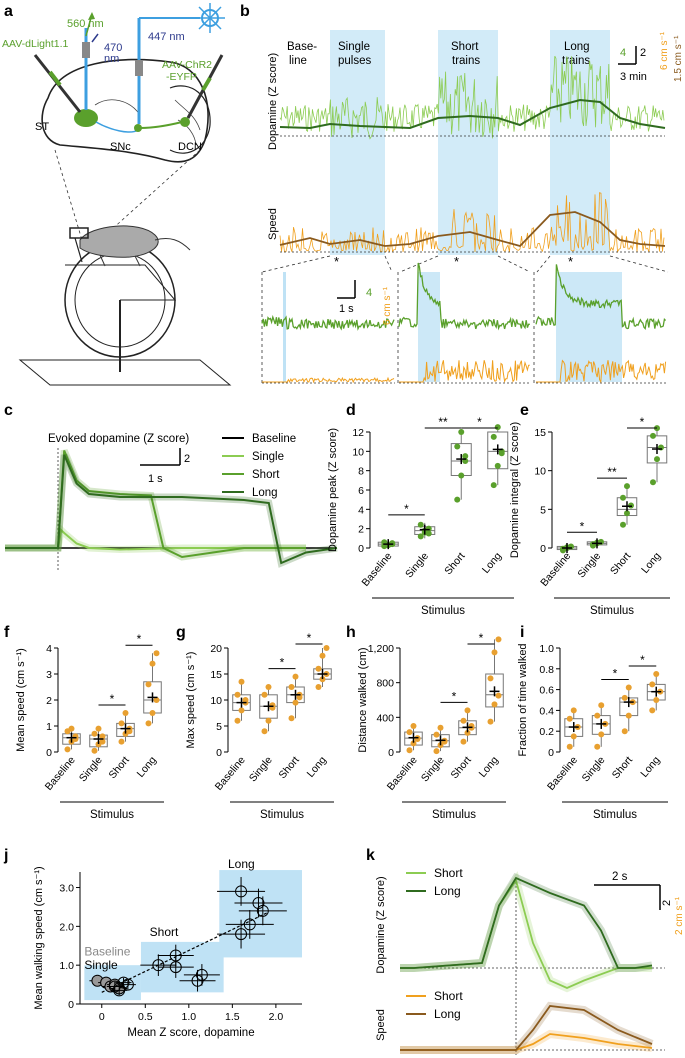 Image resolution: width=685 pixels, height=1058 pixels. What do you see at coordinates (145, 1017) in the screenshot?
I see `j-xtick-1: 0.5` at bounding box center [145, 1017].